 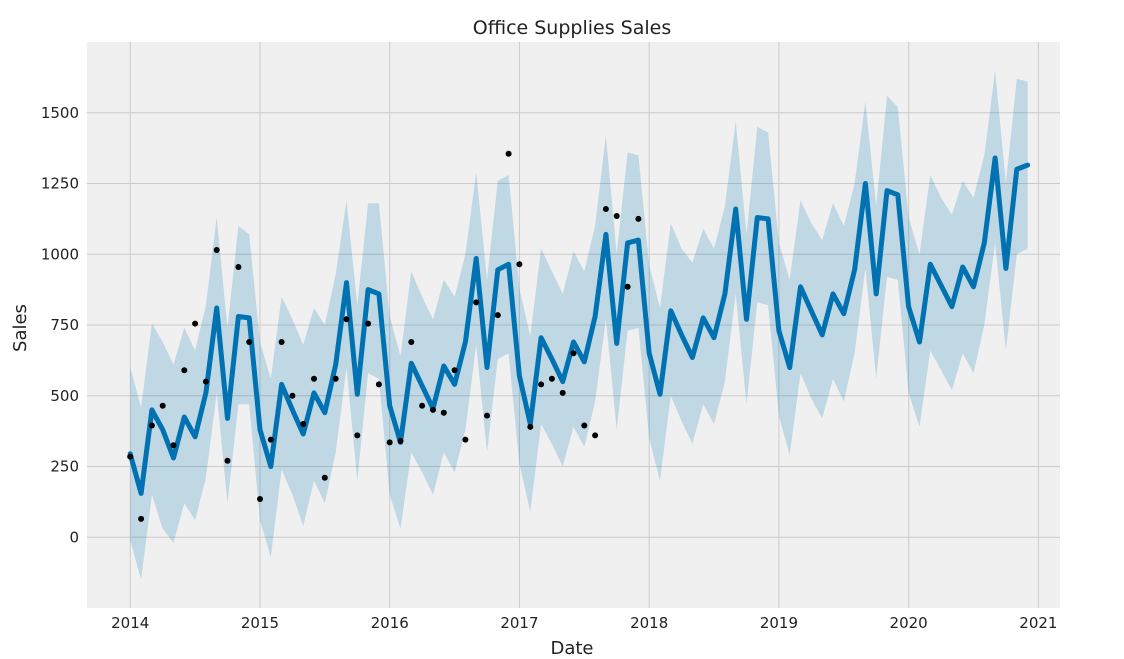 I want to click on x-tick-label: 2016, so click(x=390, y=623).